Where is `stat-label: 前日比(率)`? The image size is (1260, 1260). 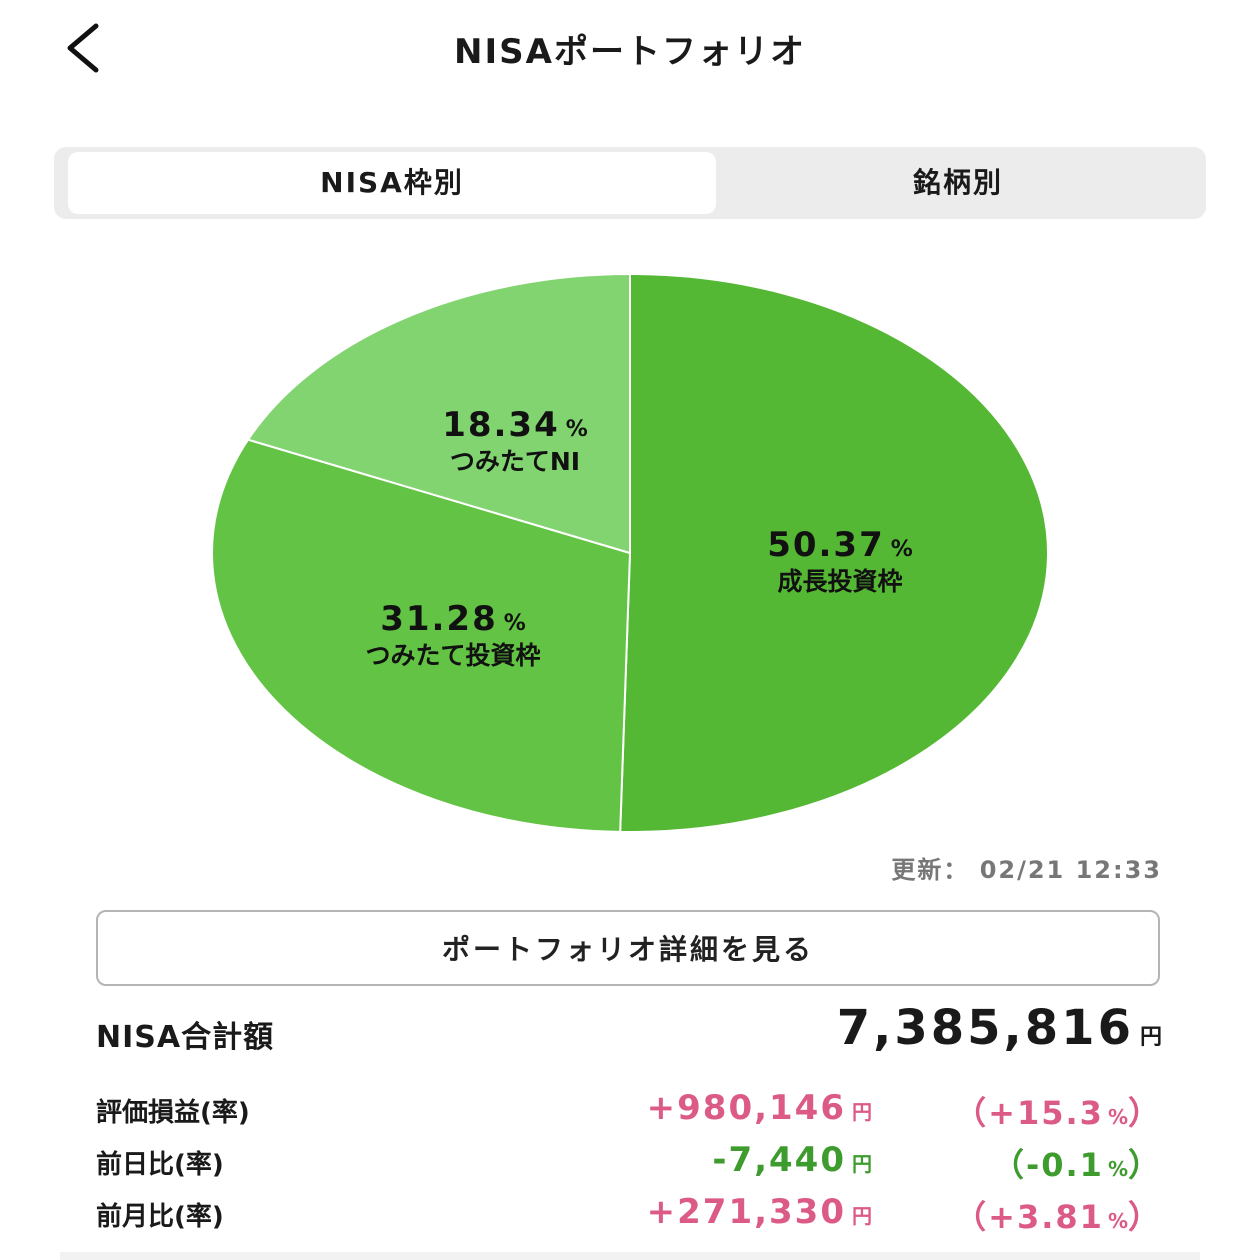
stat-label: 前日比(率) is located at coordinates (160, 1165).